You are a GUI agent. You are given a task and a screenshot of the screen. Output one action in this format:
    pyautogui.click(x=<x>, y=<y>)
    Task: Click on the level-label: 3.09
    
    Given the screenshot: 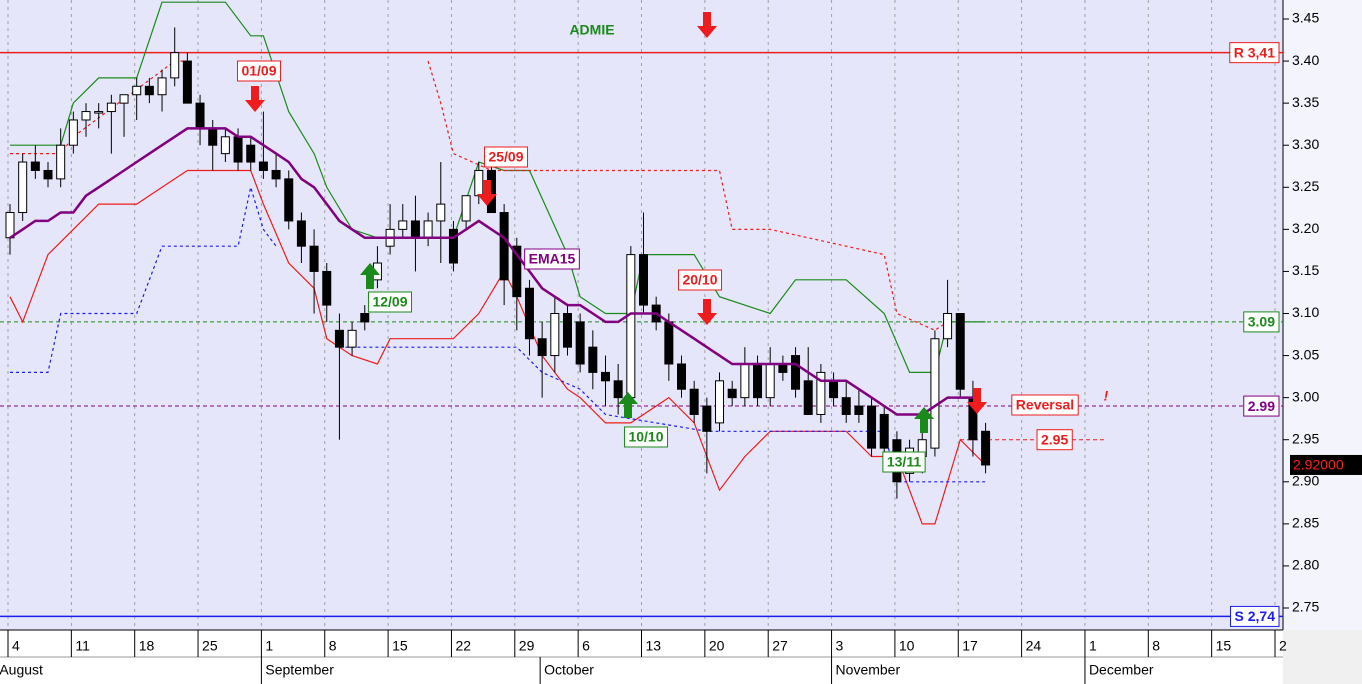 What is the action you would take?
    pyautogui.click(x=1261, y=322)
    